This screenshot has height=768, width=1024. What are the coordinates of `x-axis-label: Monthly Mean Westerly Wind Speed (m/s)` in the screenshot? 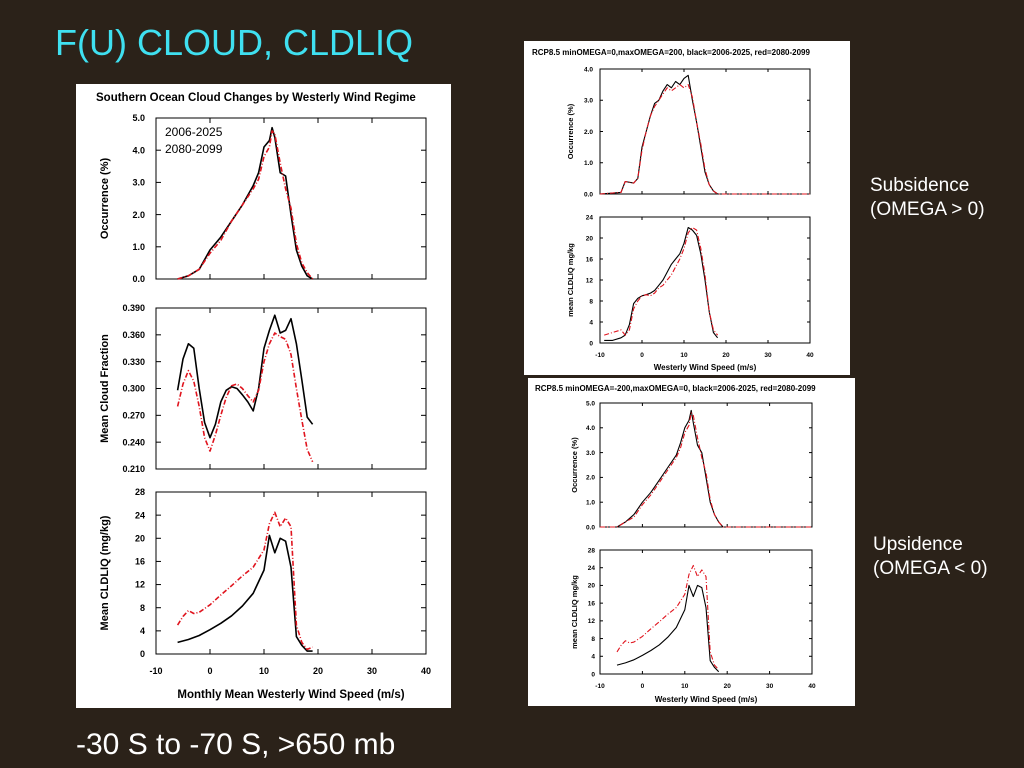 It's located at (290, 695).